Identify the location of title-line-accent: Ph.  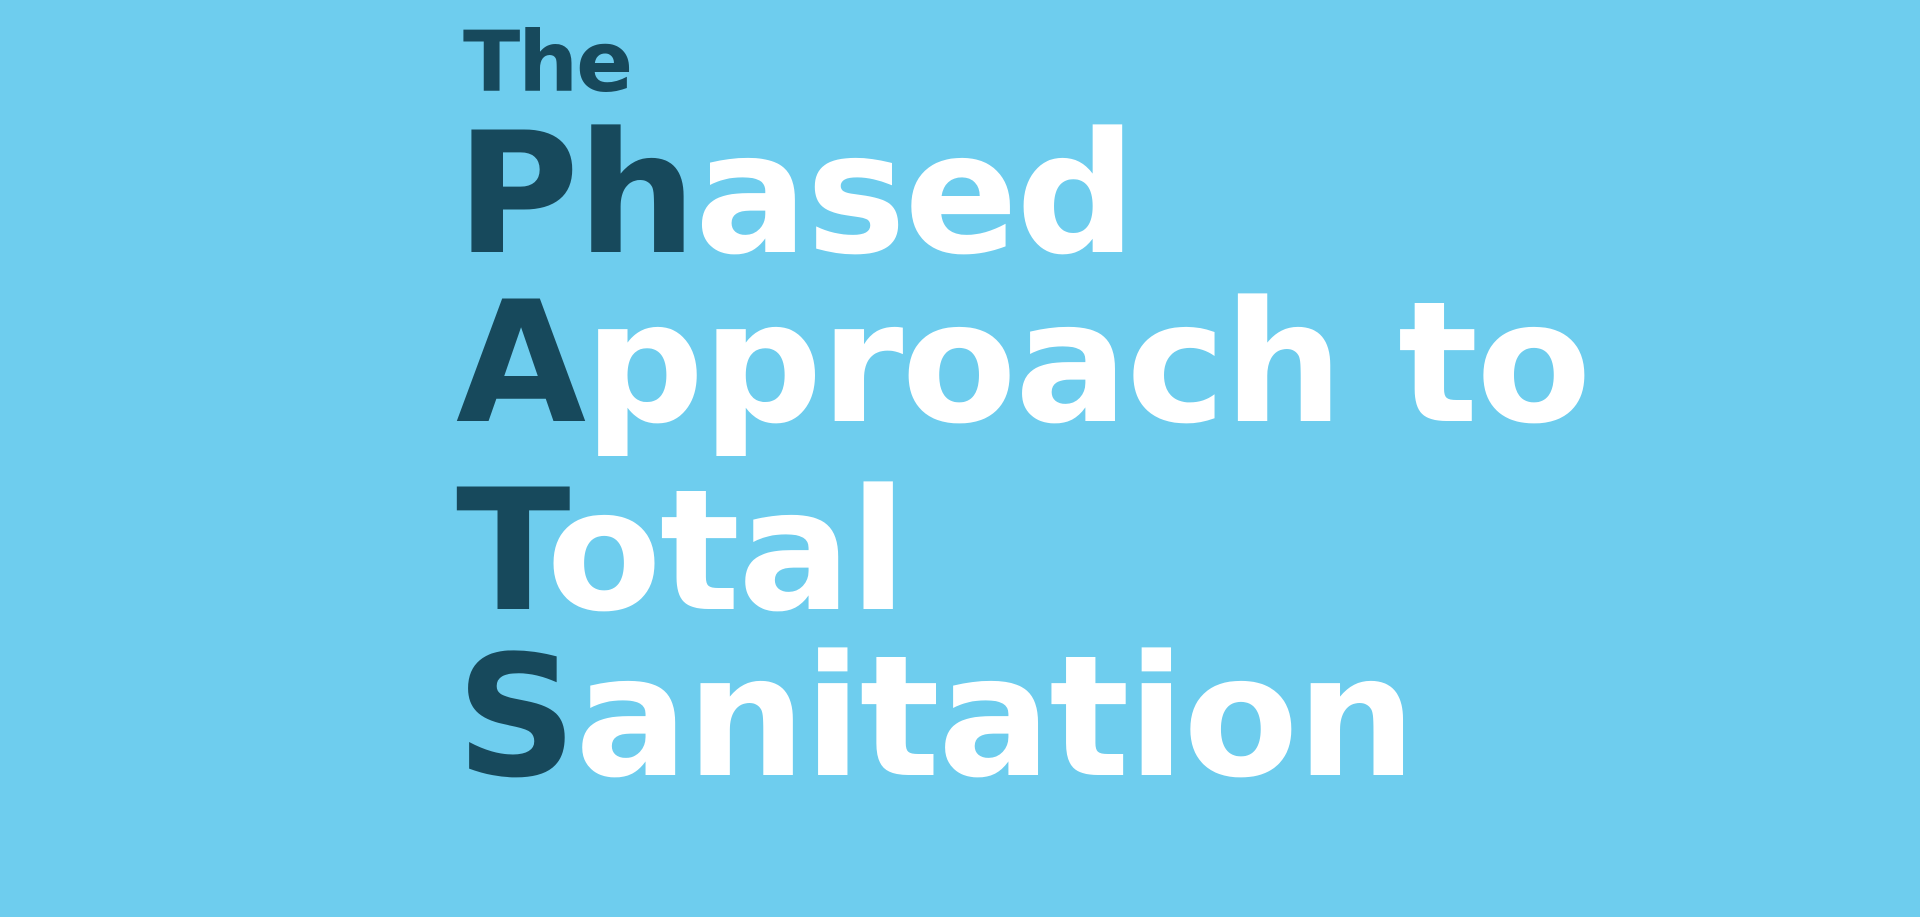
(576, 194).